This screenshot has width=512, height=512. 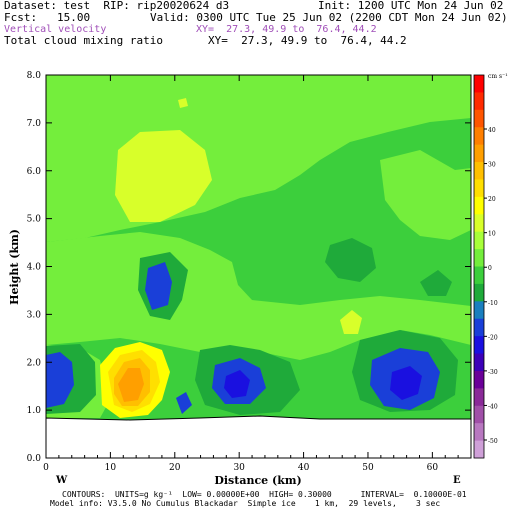 What do you see at coordinates (457, 480) in the screenshot?
I see `east-label: E` at bounding box center [457, 480].